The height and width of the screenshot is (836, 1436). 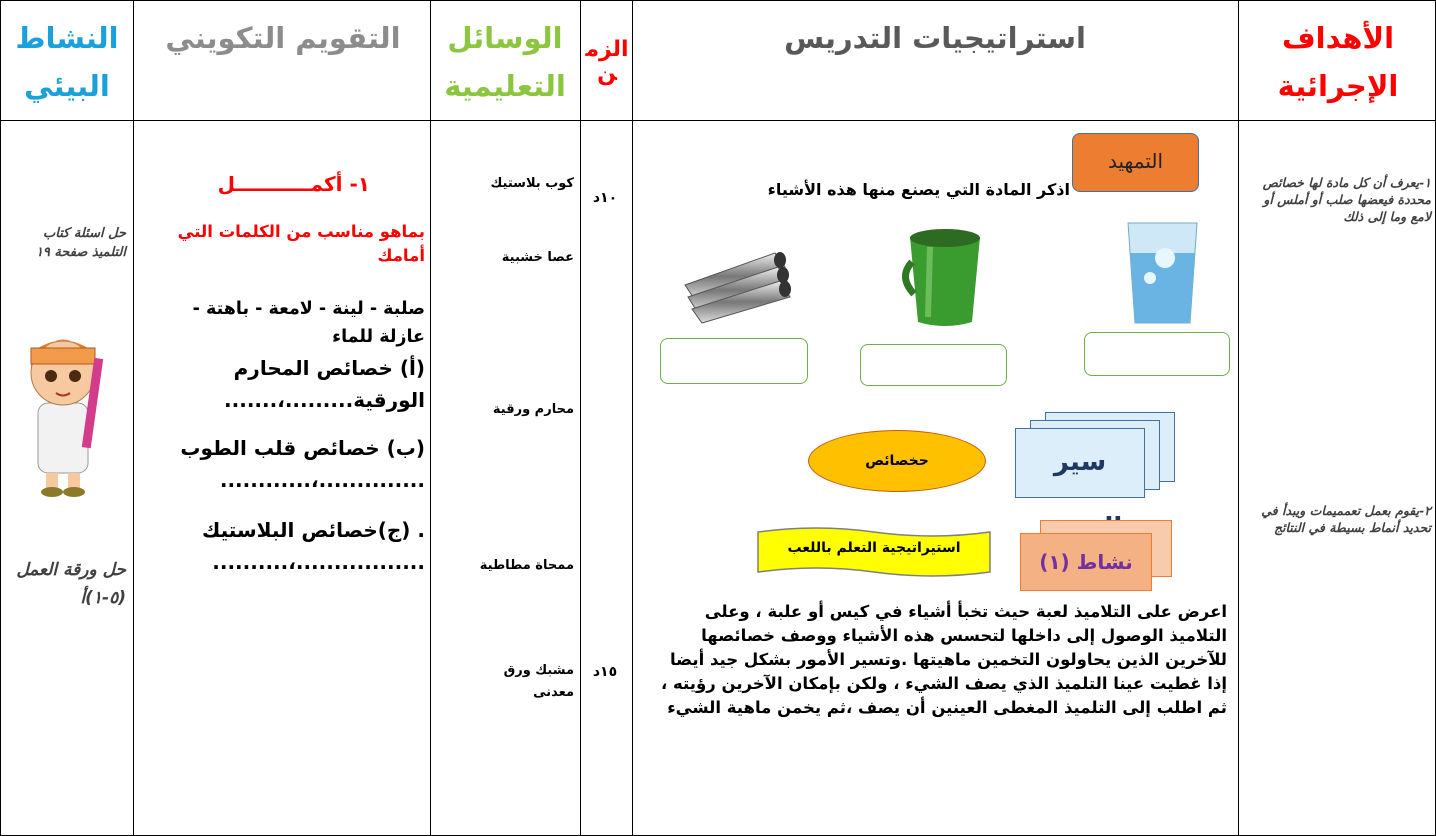 What do you see at coordinates (718, 120) in the screenshot?
I see `header-rule` at bounding box center [718, 120].